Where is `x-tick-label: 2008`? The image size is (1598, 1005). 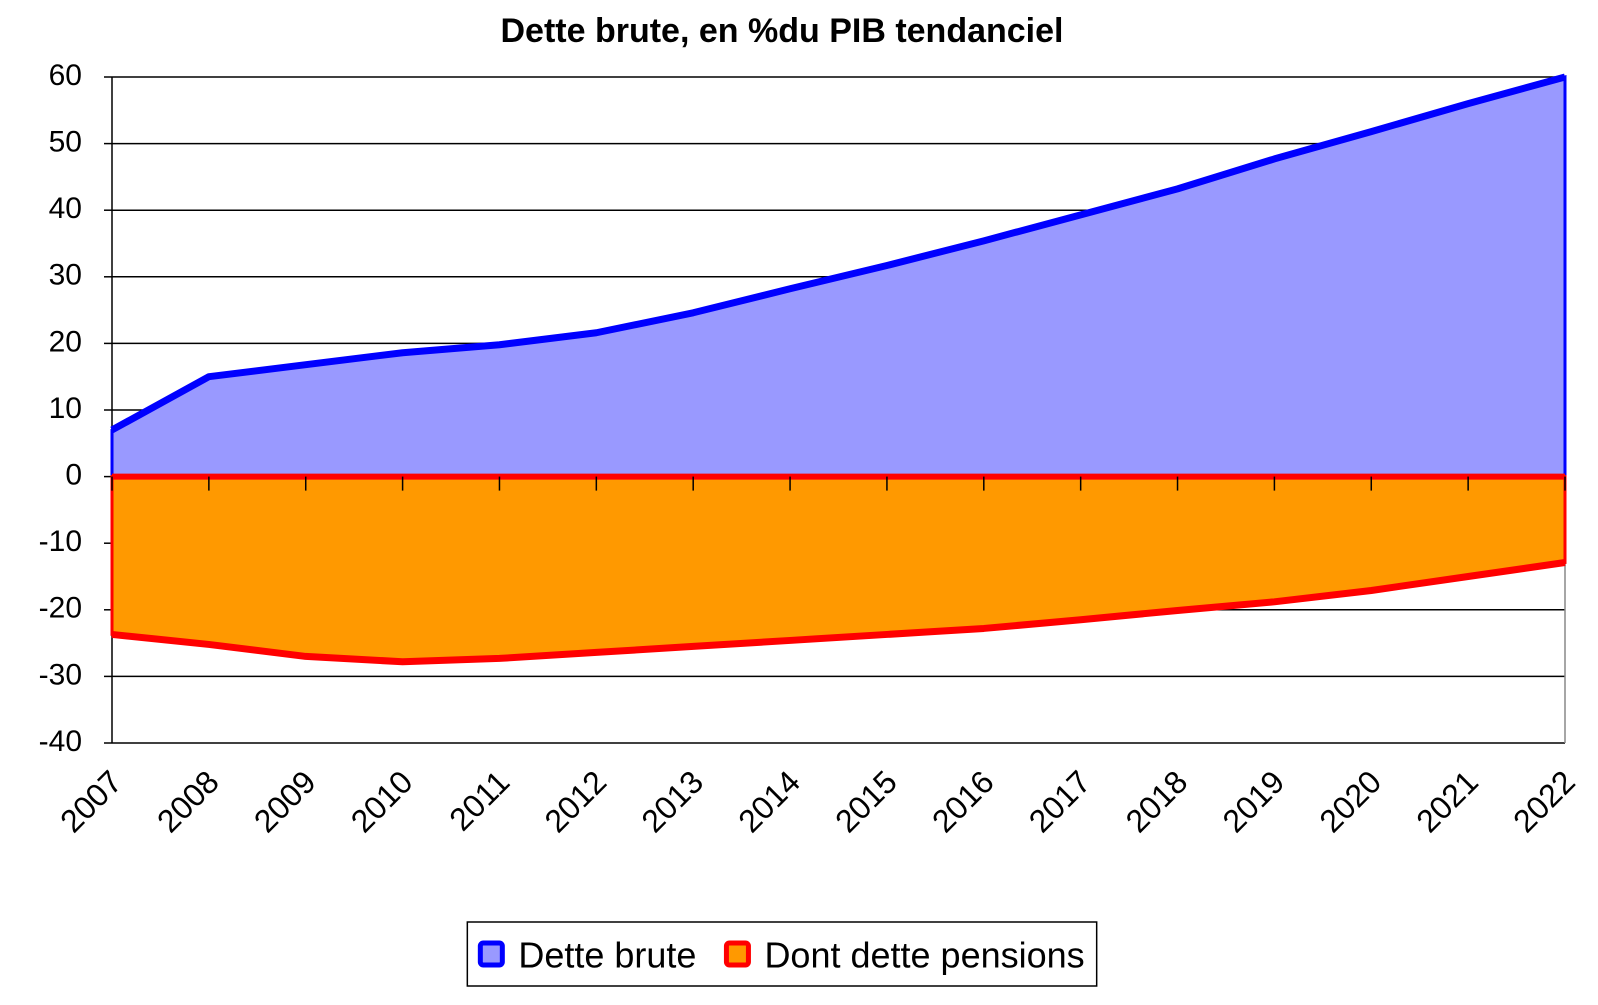 x-tick-label: 2008 is located at coordinates (188, 801).